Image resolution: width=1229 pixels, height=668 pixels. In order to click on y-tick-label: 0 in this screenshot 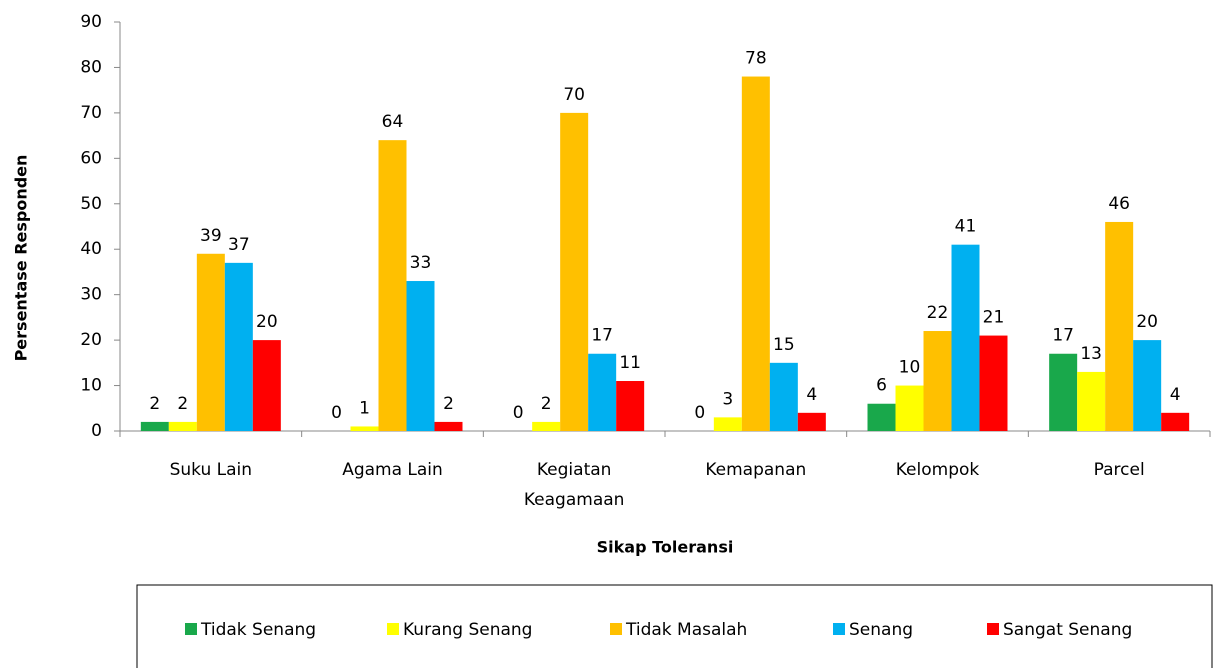, I will do `click(96, 431)`.